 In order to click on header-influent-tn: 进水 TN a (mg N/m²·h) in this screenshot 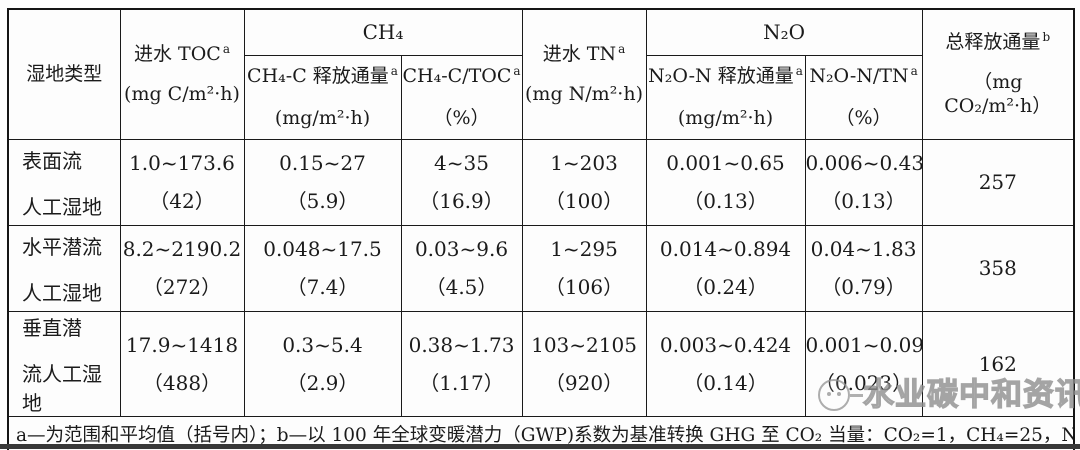, I will do `click(584, 74)`.